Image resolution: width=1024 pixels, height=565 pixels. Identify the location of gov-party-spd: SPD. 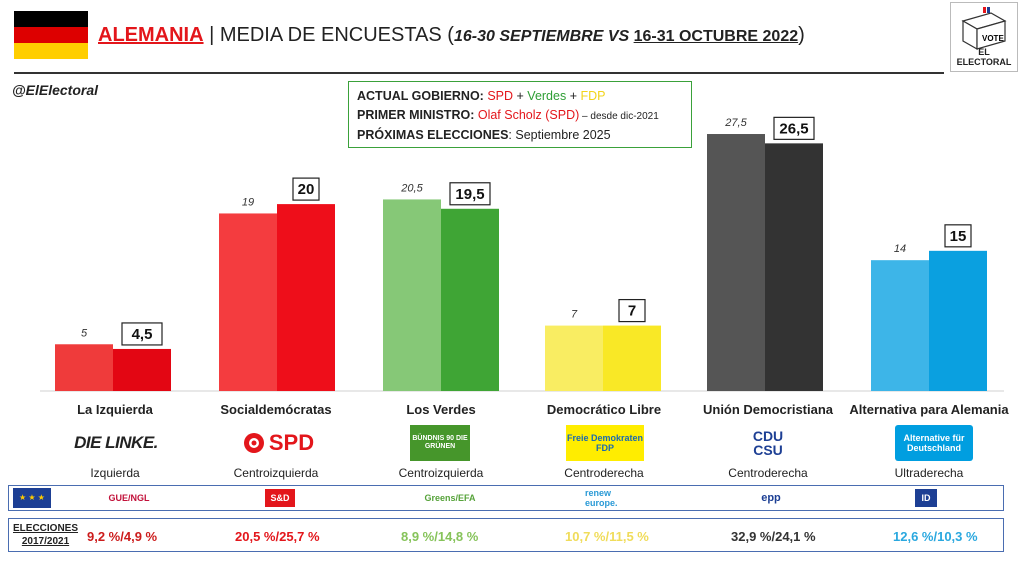
(500, 96).